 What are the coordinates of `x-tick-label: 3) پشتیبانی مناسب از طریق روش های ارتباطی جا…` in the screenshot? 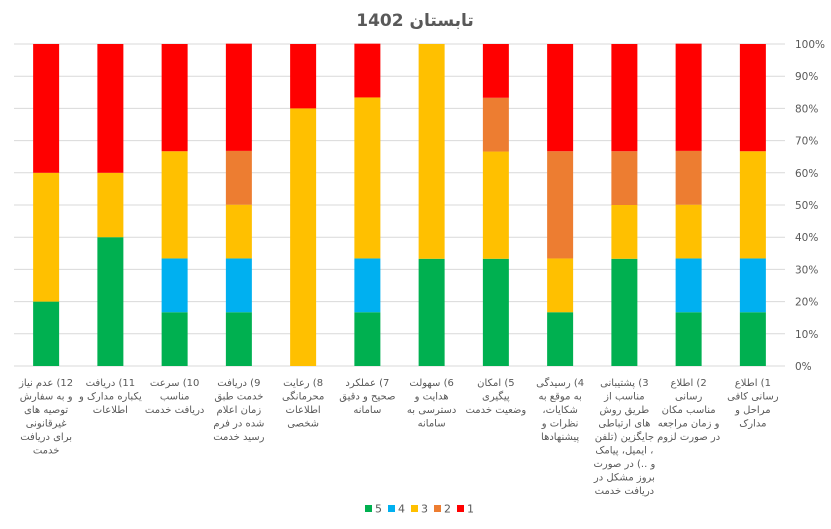 It's located at (624, 437).